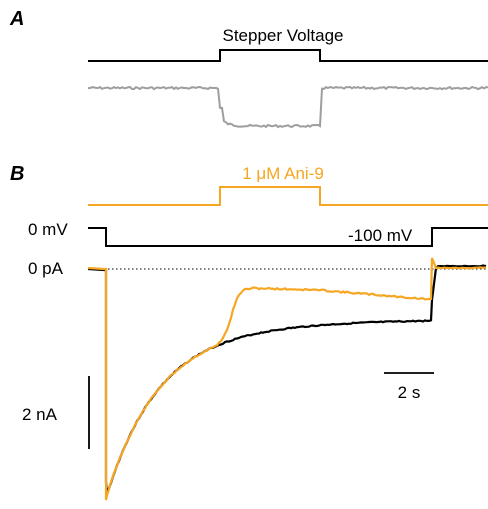 This screenshot has height=509, width=488. What do you see at coordinates (283, 35) in the screenshot?
I see `stepper-voltage-title: Stepper Voltage` at bounding box center [283, 35].